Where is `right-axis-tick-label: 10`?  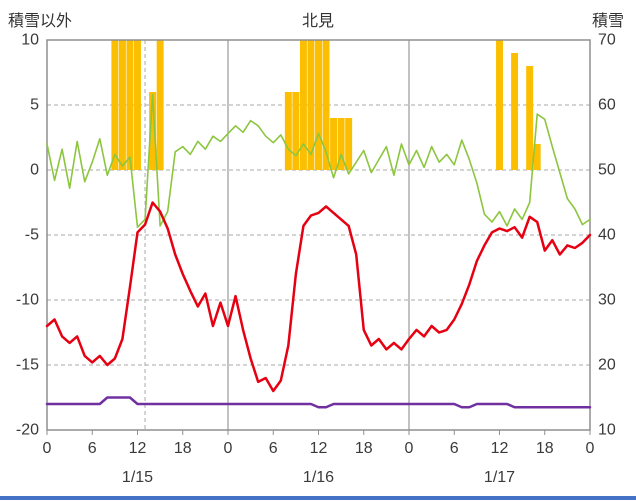
right-axis-tick-label: 10 is located at coordinates (607, 430).